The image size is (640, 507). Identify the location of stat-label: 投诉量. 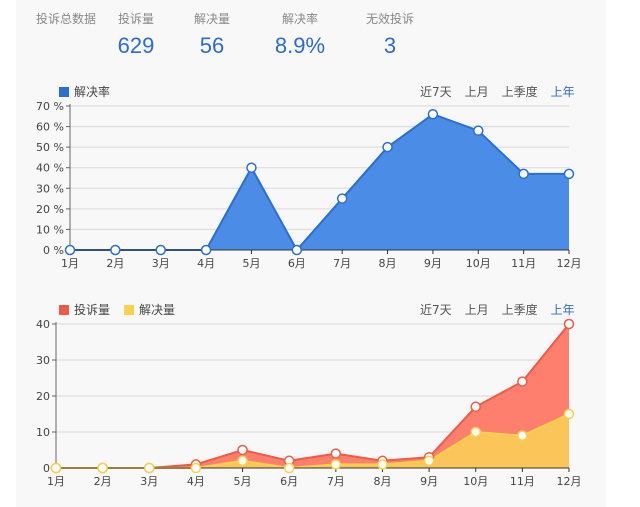
(135, 19).